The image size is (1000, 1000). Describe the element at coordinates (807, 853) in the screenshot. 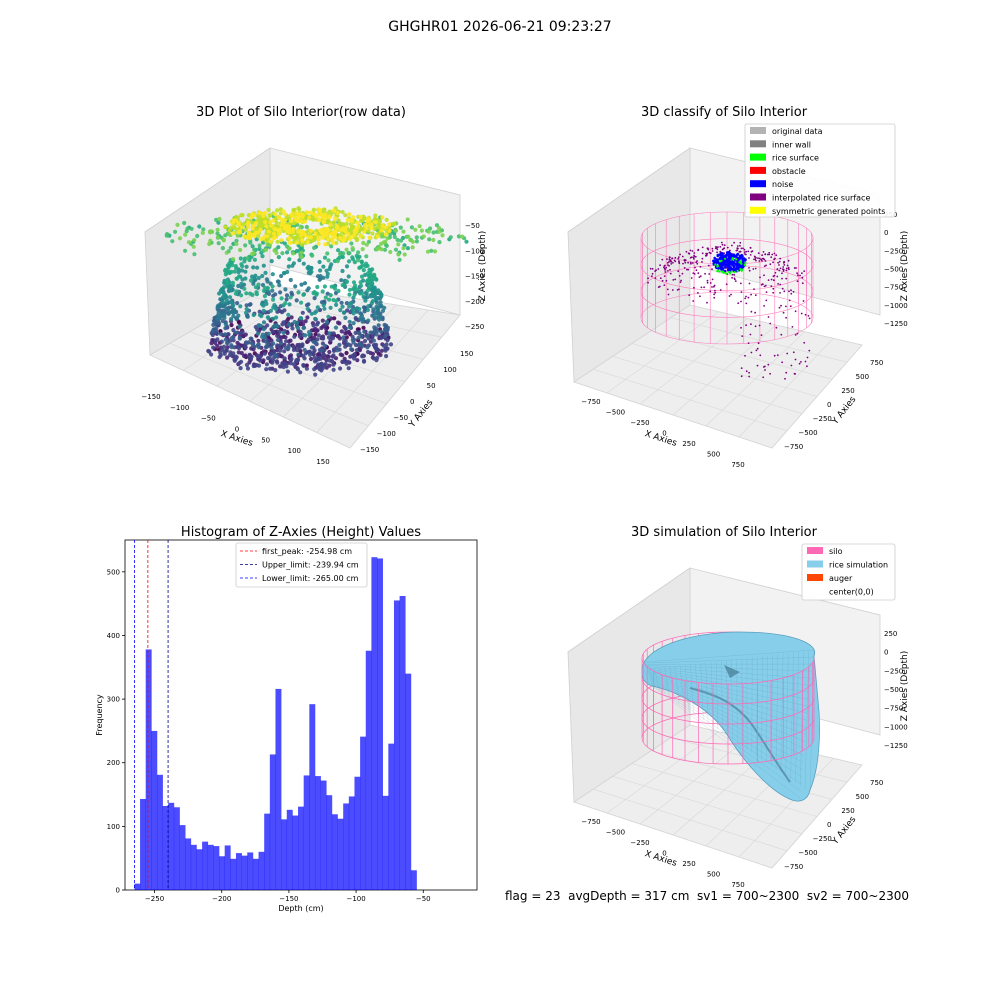

I see `sim-y-tick-label: −500` at that location.